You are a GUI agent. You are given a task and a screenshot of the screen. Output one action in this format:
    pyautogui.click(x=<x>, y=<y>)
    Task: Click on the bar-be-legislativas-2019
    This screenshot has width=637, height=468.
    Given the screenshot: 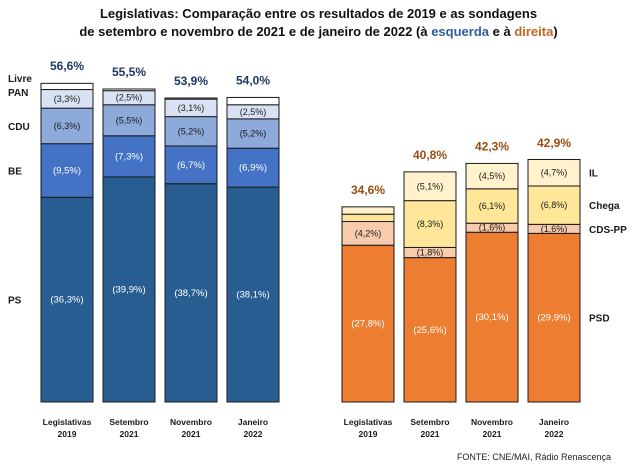 What is the action you would take?
    pyautogui.click(x=67, y=170)
    